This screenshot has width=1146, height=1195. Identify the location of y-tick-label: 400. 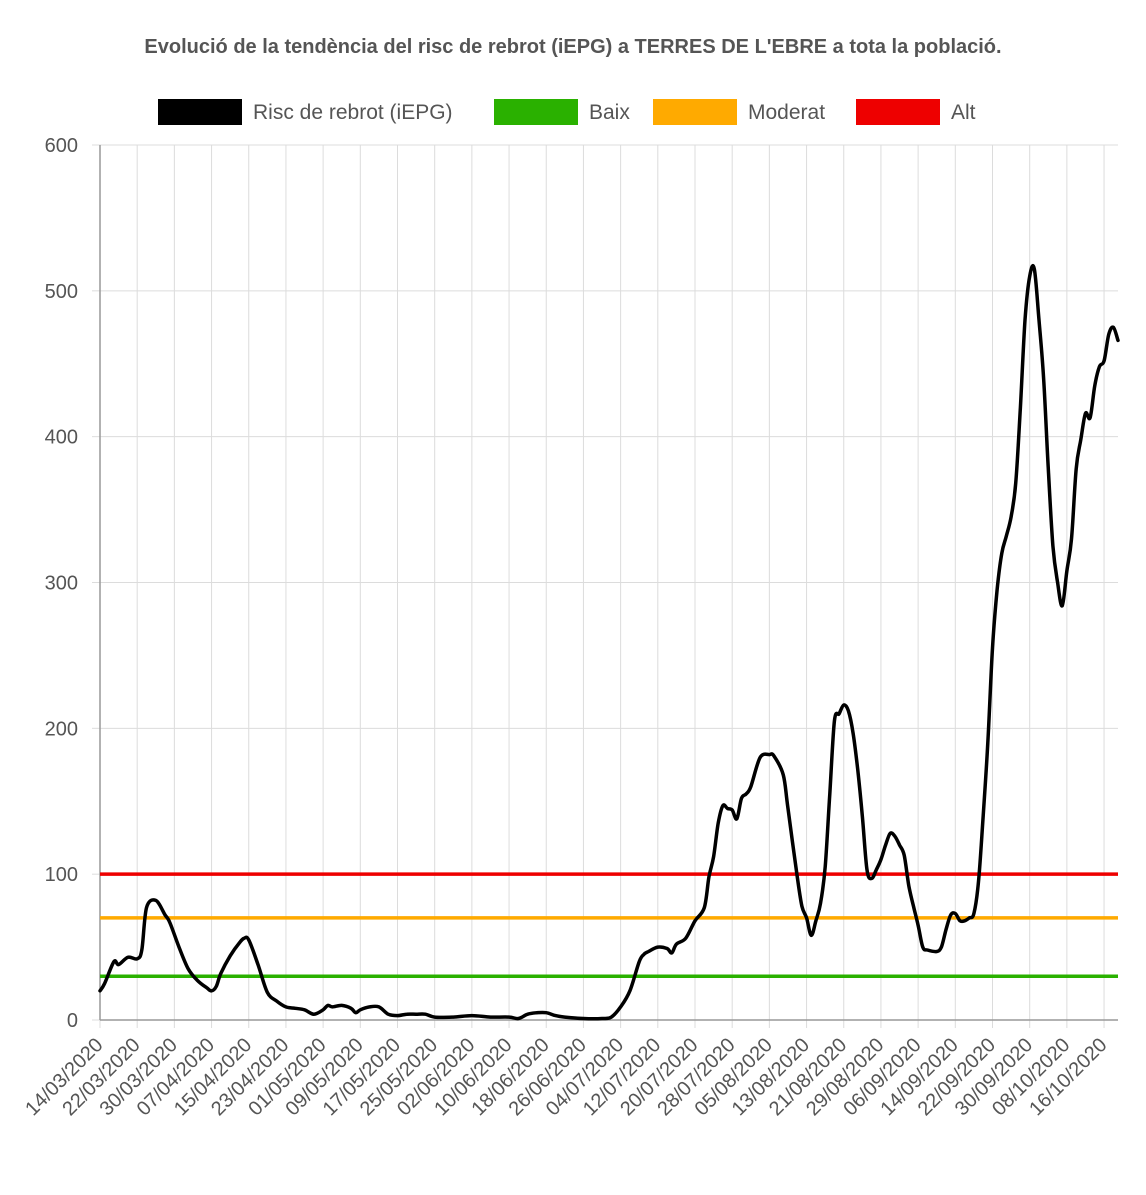
(61, 438).